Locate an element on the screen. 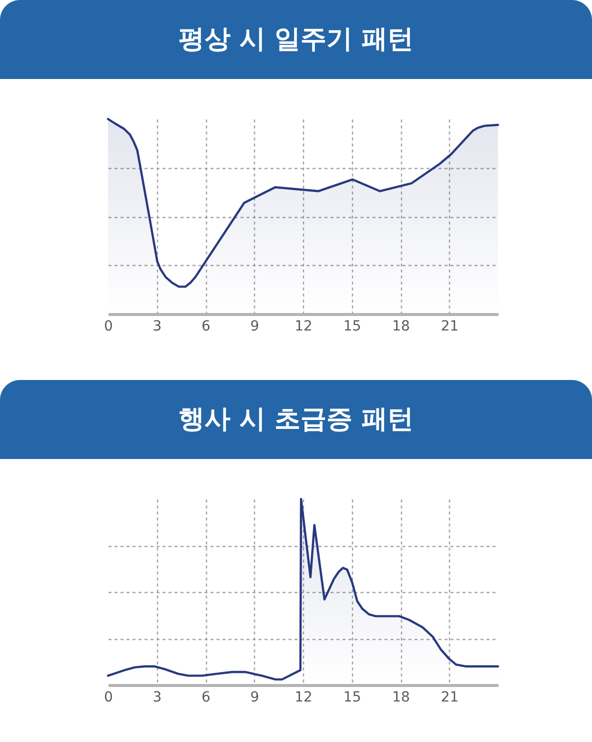  chart-title: 평상 시 일주기 패턴 is located at coordinates (296, 39).